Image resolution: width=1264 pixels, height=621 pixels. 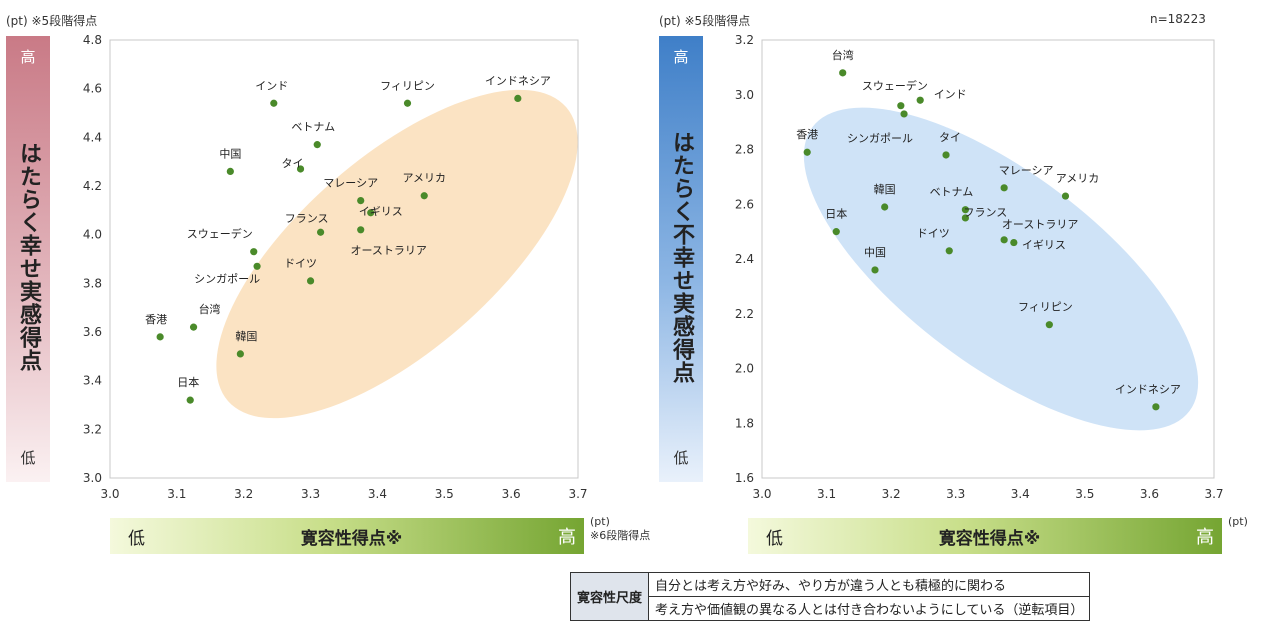 What do you see at coordinates (28, 458) in the screenshot?
I see `left-y-low-label: 低` at bounding box center [28, 458].